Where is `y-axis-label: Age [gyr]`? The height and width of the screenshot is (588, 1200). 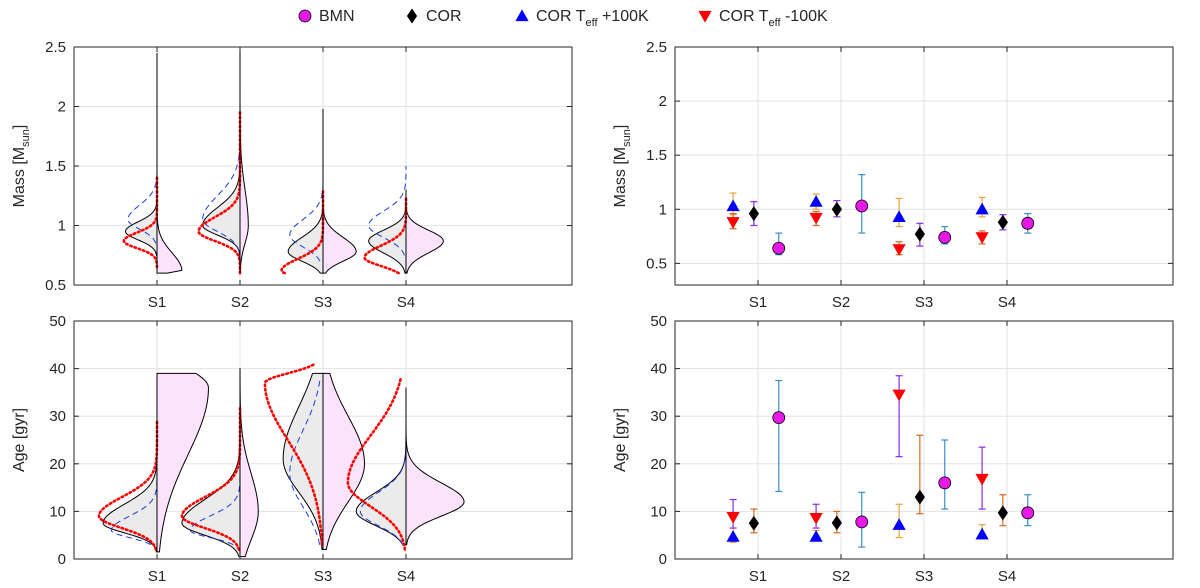 y-axis-label: Age [gyr] is located at coordinates (620, 440).